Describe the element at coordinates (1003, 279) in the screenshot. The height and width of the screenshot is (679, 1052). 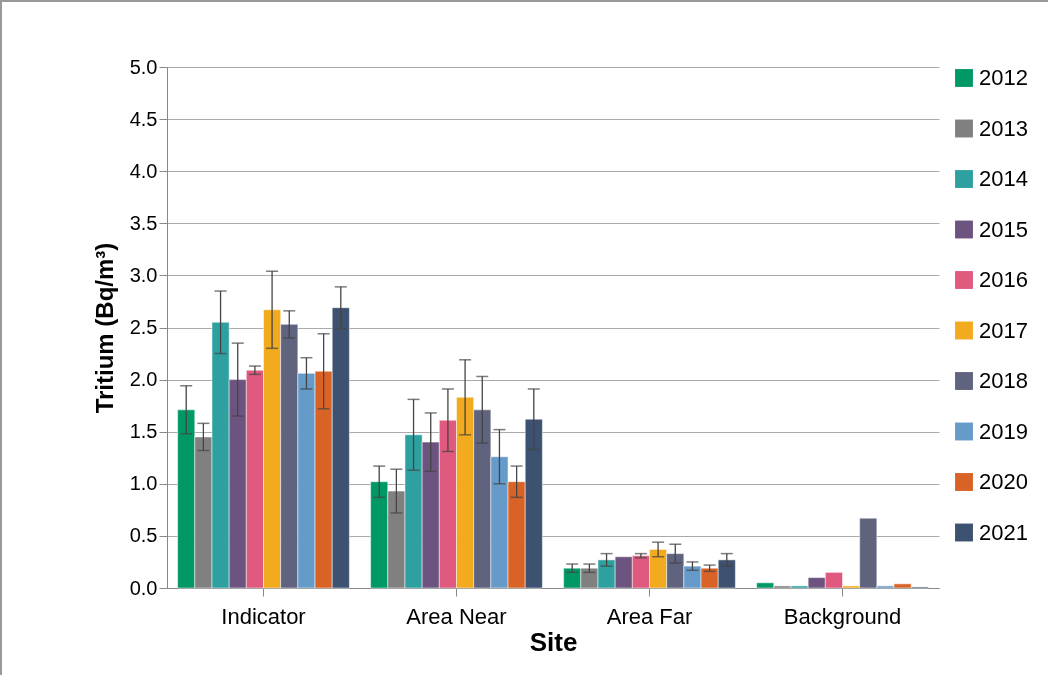
I see `legend-label: 2016` at that location.